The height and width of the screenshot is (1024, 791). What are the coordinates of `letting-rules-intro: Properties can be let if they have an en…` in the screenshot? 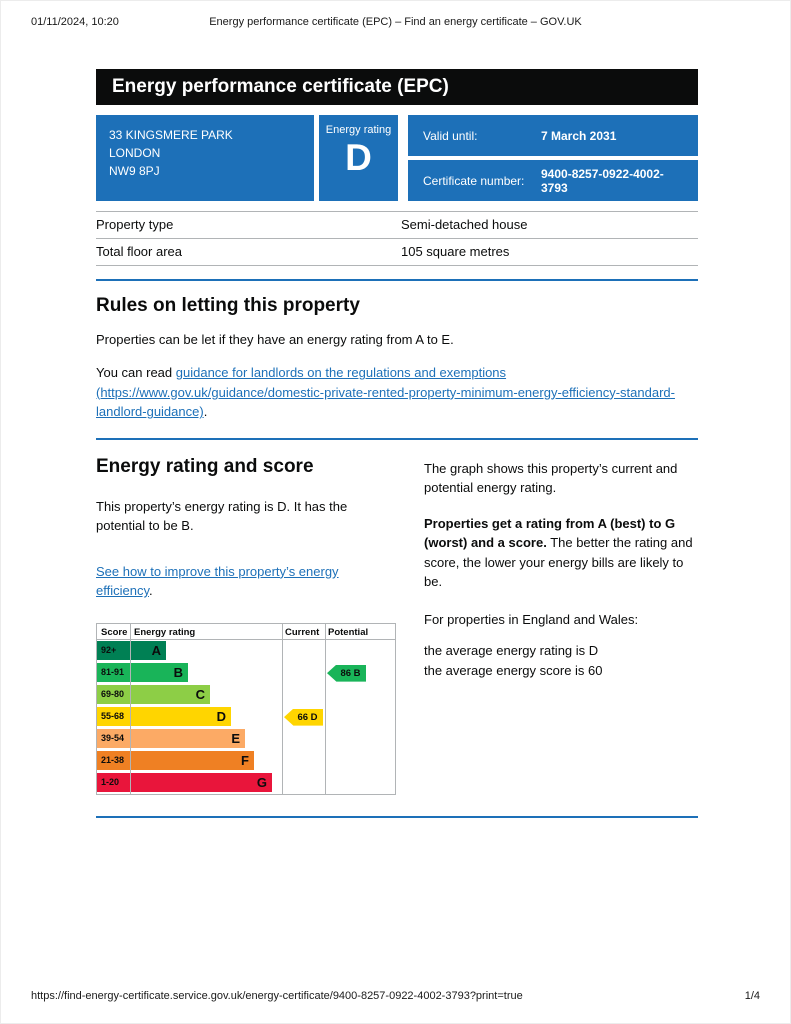 It's located at (275, 339).